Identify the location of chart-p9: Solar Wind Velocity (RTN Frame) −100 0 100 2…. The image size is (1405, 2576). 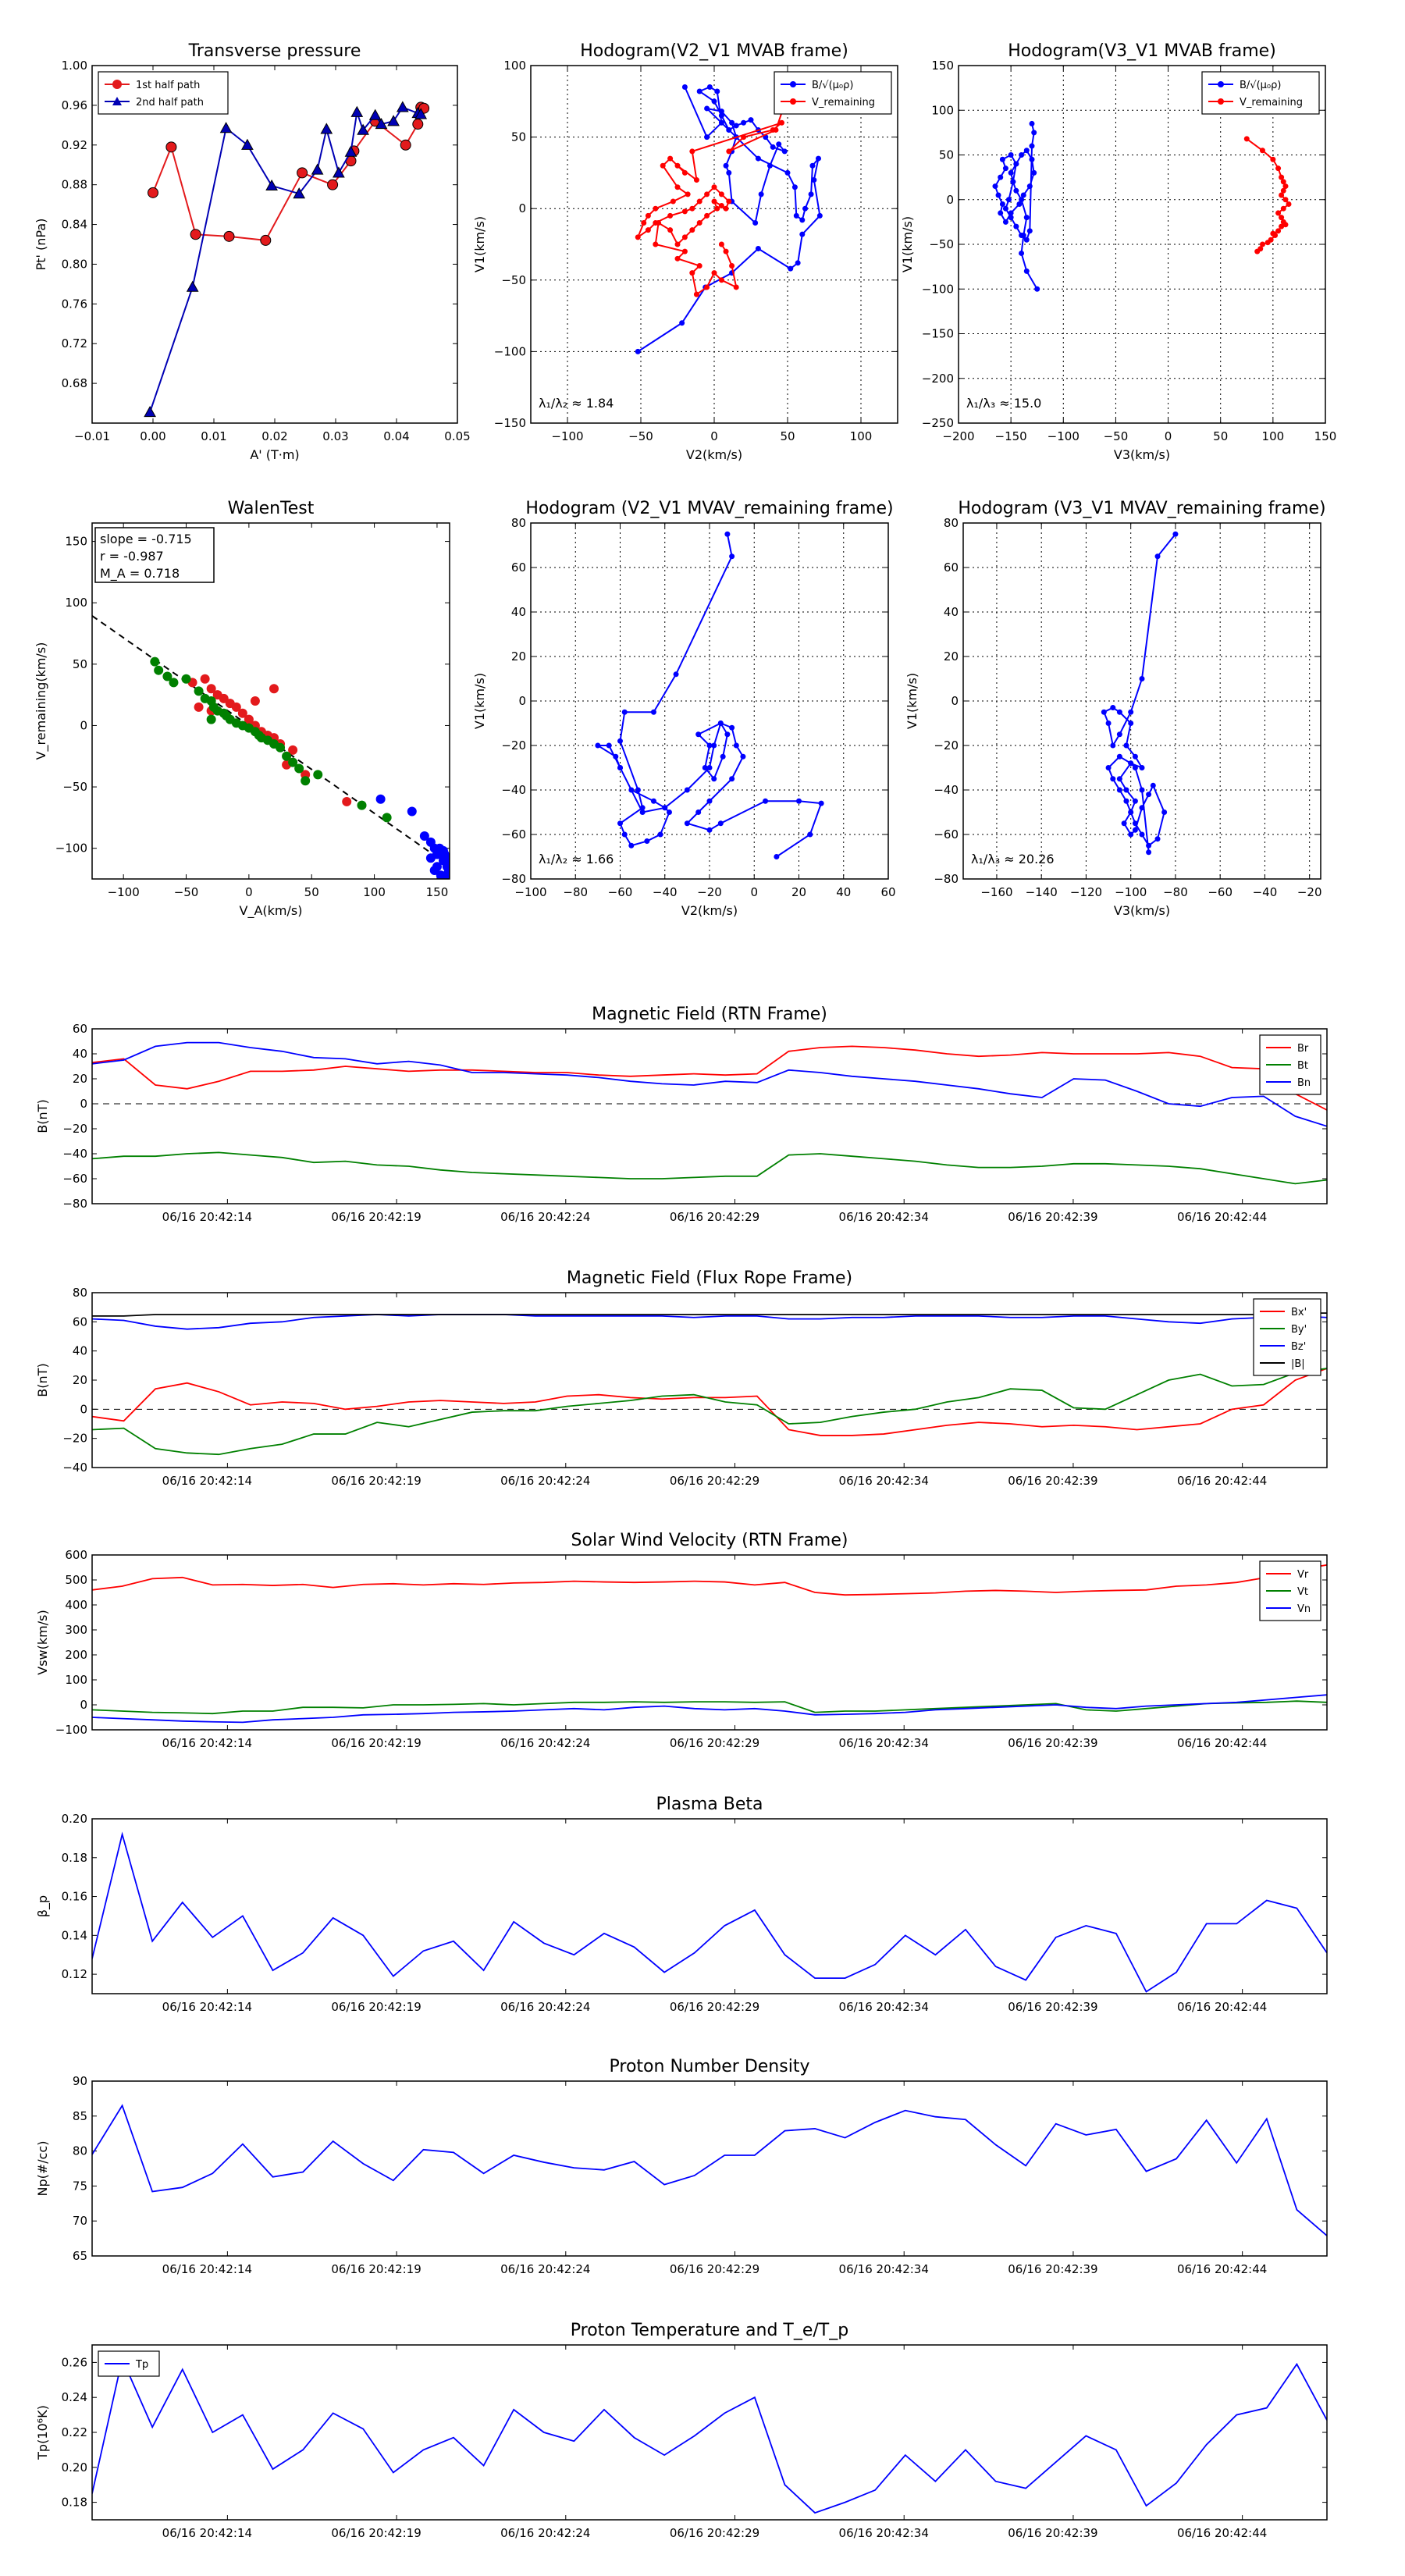
(681, 1640).